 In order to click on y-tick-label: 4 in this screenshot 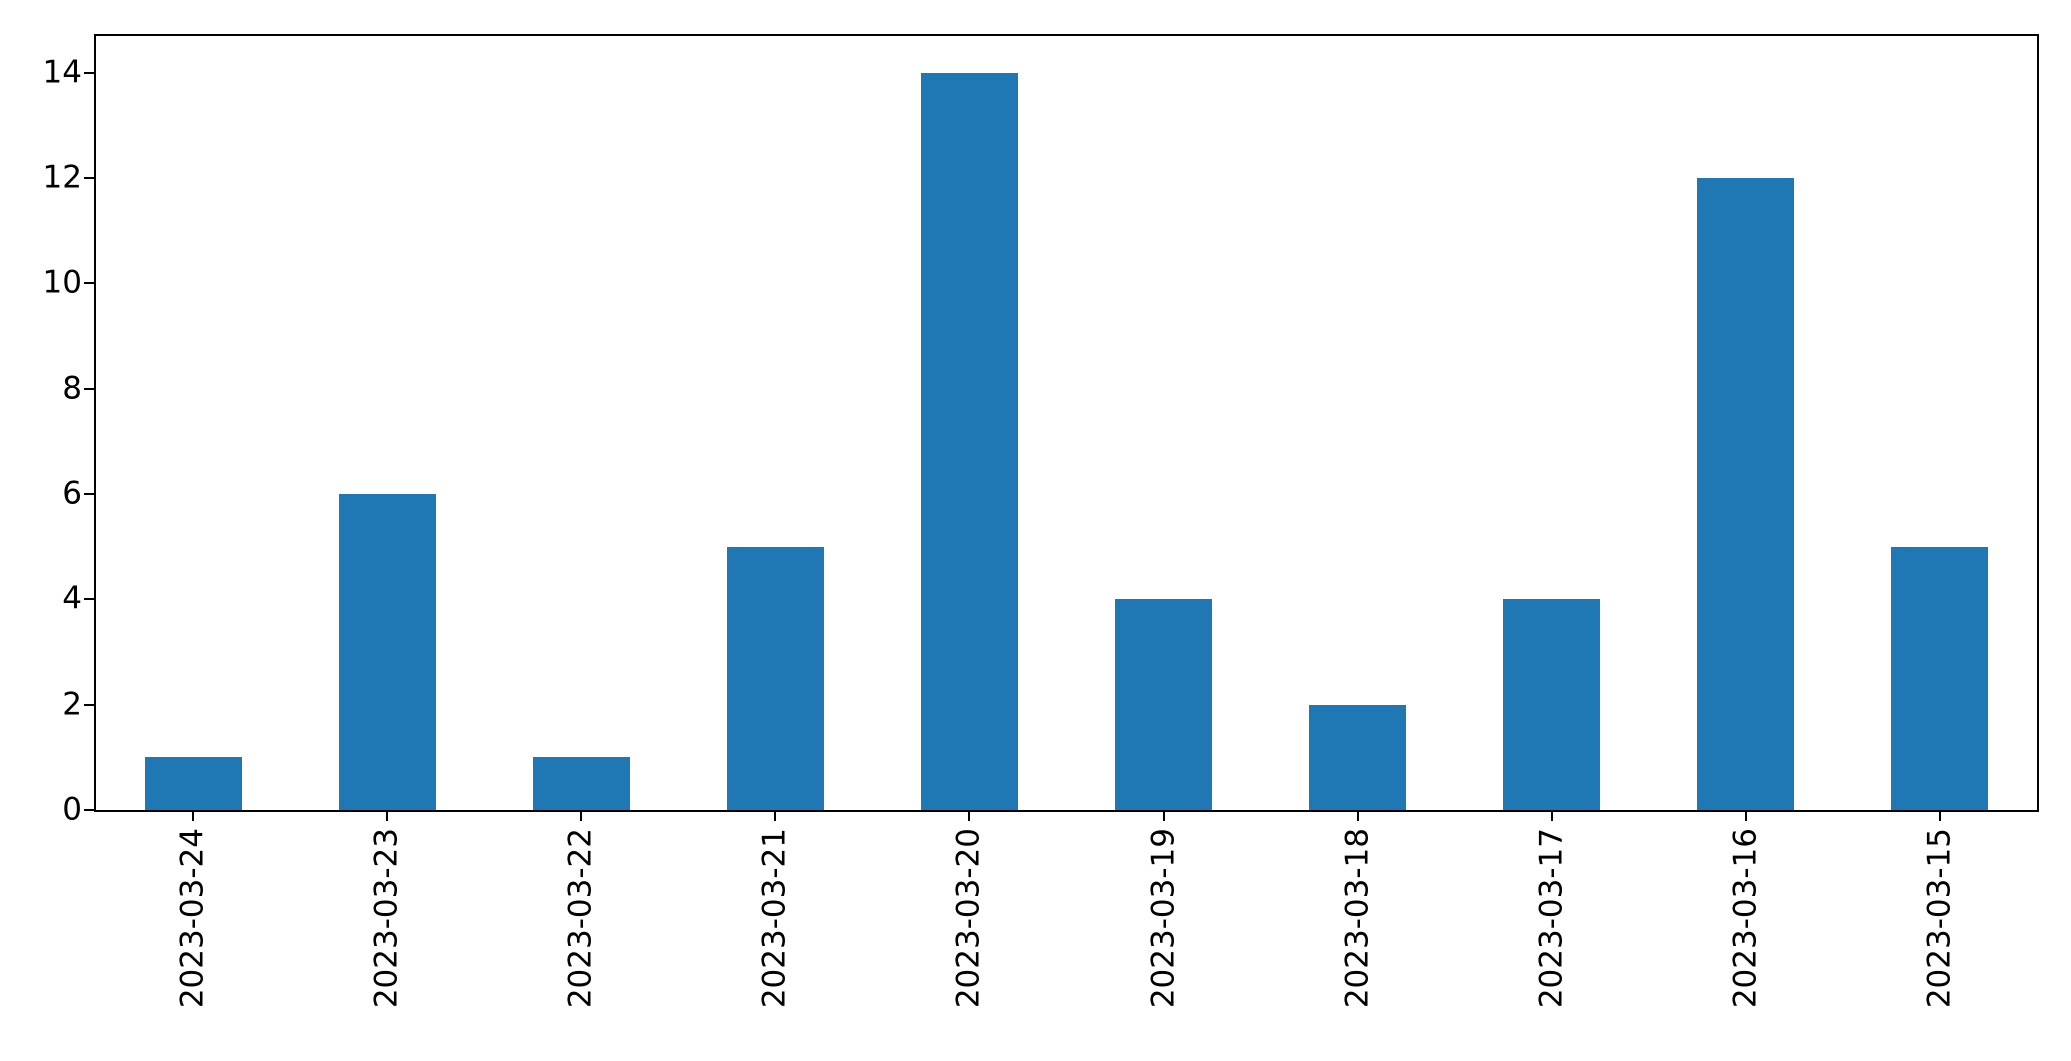, I will do `click(72, 598)`.